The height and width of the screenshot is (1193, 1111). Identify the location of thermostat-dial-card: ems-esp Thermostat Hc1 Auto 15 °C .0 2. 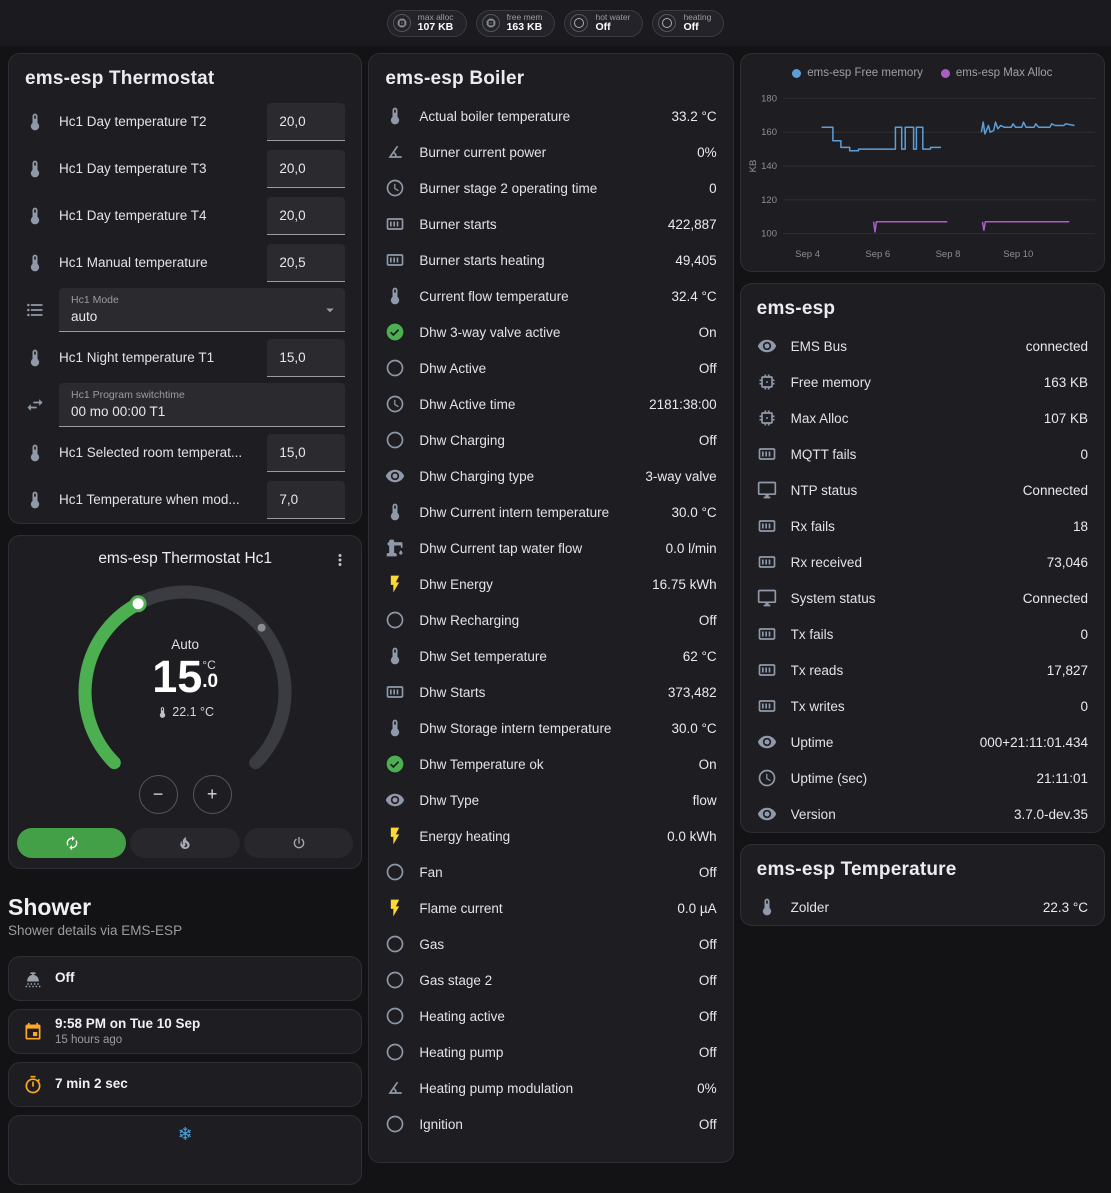
(185, 702).